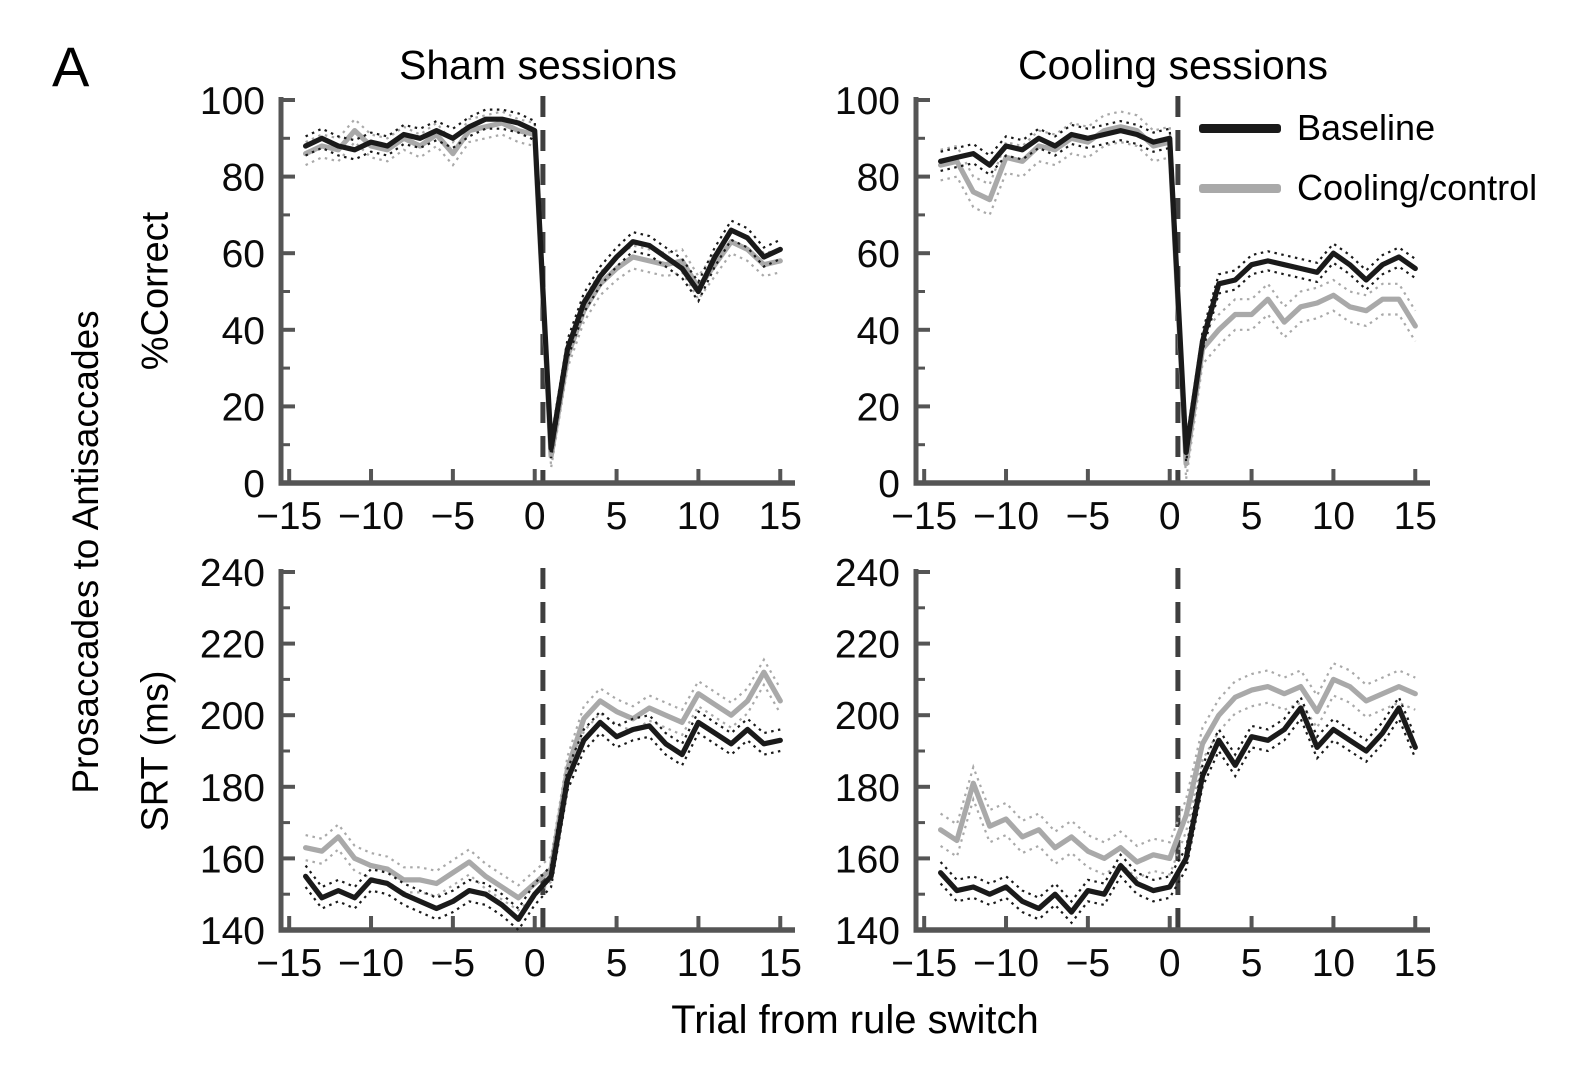 This screenshot has width=1571, height=1089. I want to click on legend-item-baseline: Baseline, so click(1368, 128).